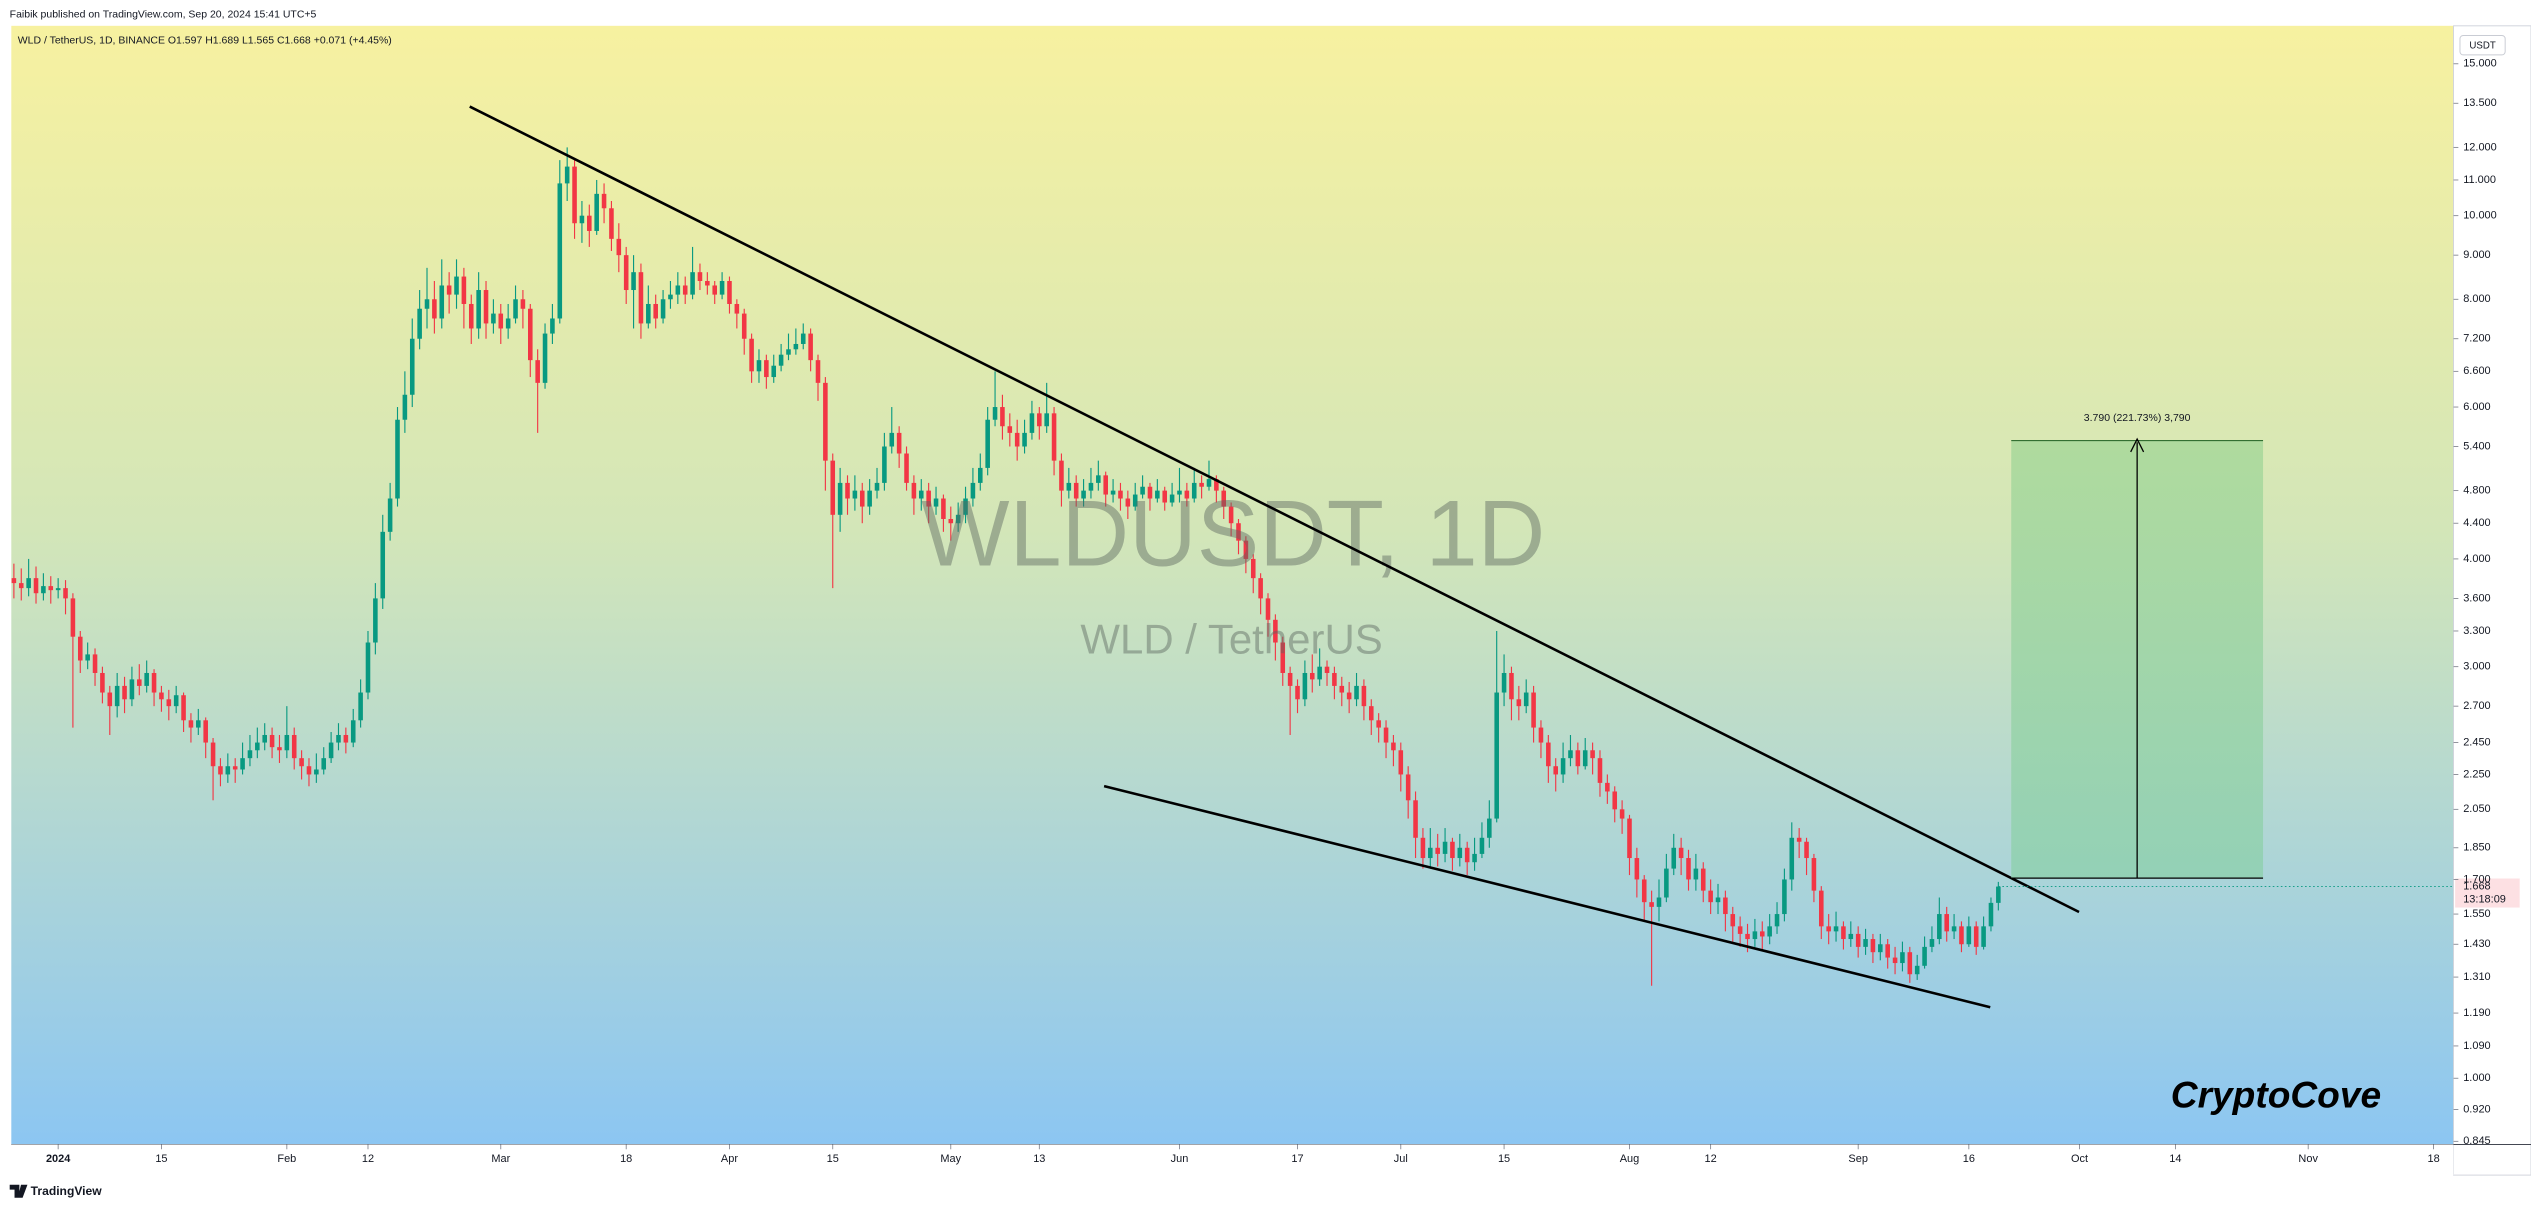 This screenshot has height=1209, width=2531. Describe the element at coordinates (2480, 216) in the screenshot. I see `y-tick-label: 10.000` at that location.